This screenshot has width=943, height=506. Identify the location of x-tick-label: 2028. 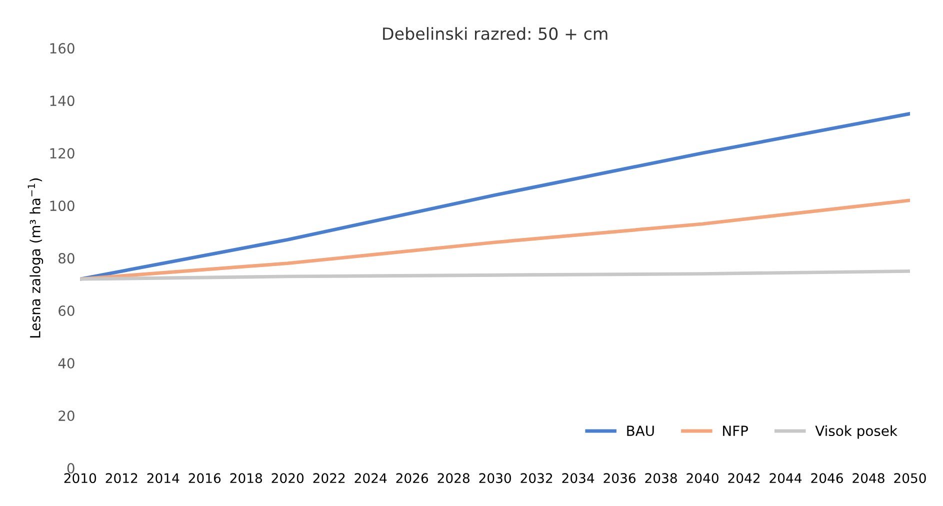
(454, 478).